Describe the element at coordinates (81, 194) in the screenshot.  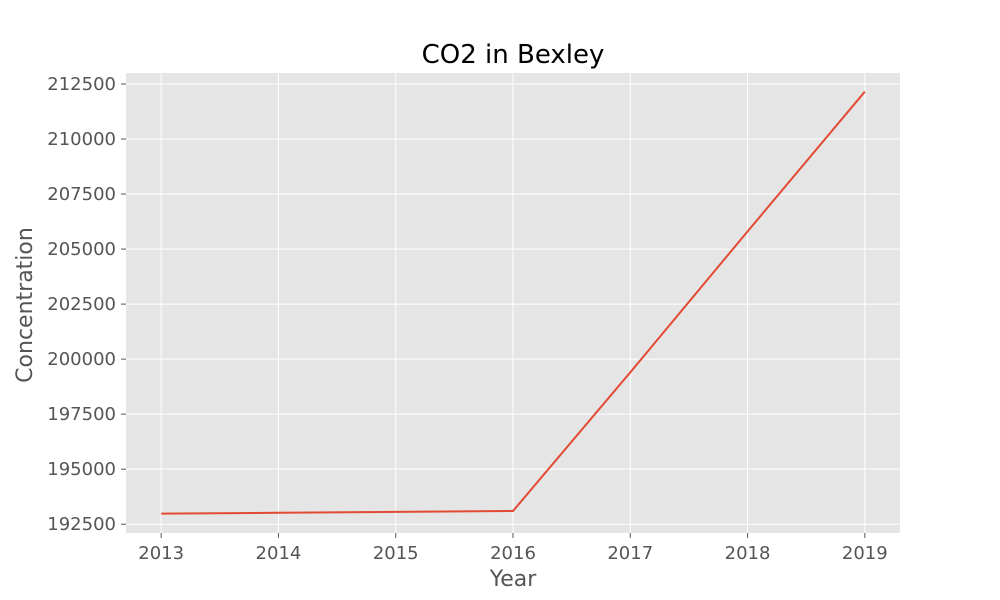
I see `y-tick-label: 207500` at that location.